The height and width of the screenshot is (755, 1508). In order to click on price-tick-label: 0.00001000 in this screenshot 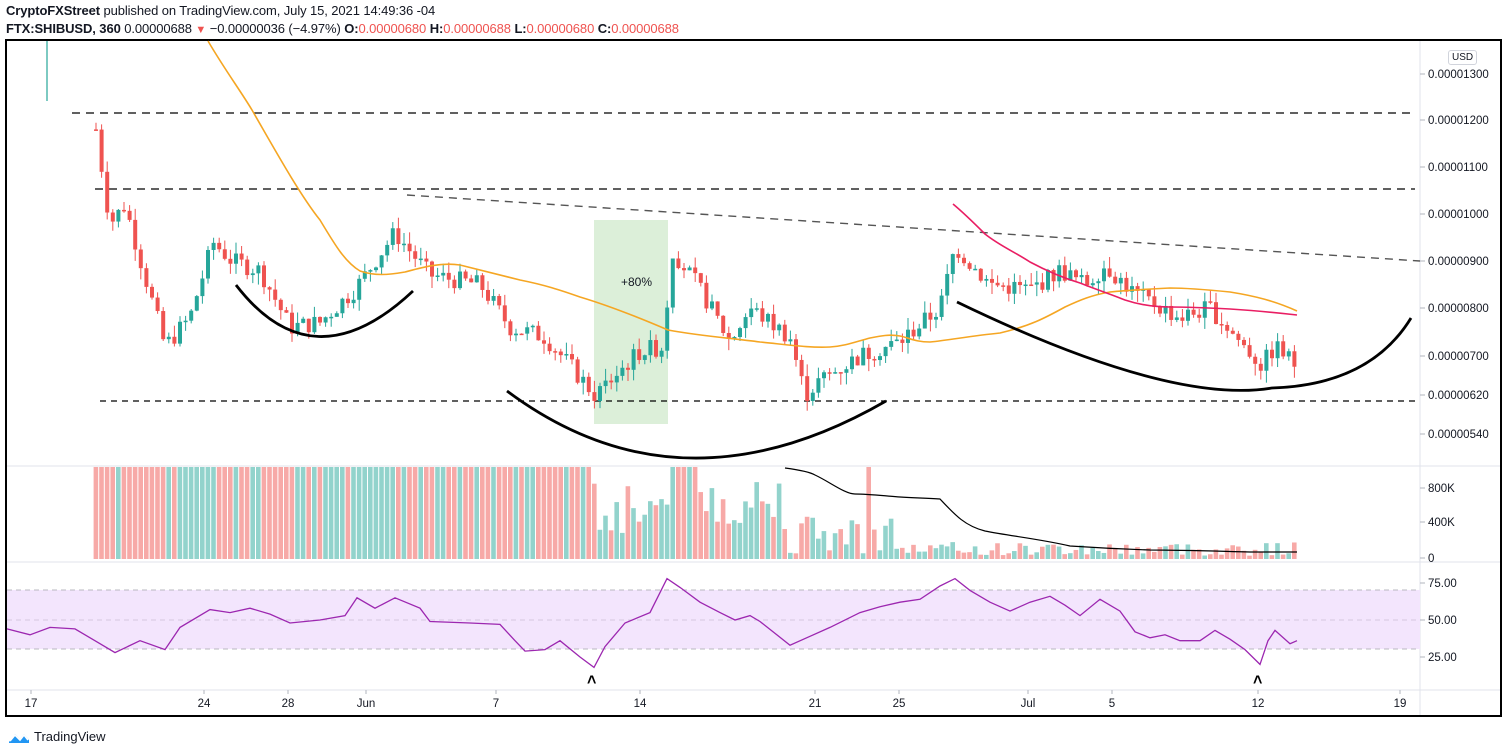, I will do `click(1458, 215)`.